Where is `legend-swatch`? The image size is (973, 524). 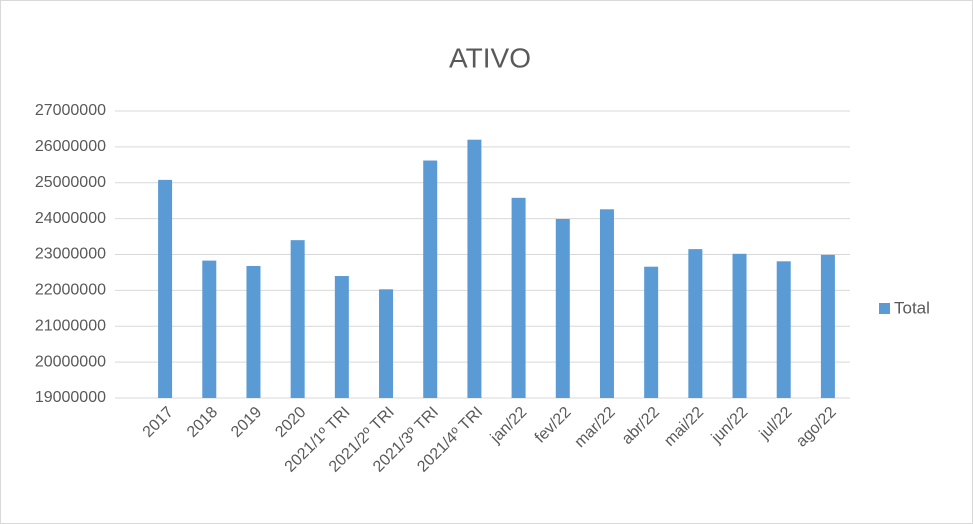 legend-swatch is located at coordinates (884, 308).